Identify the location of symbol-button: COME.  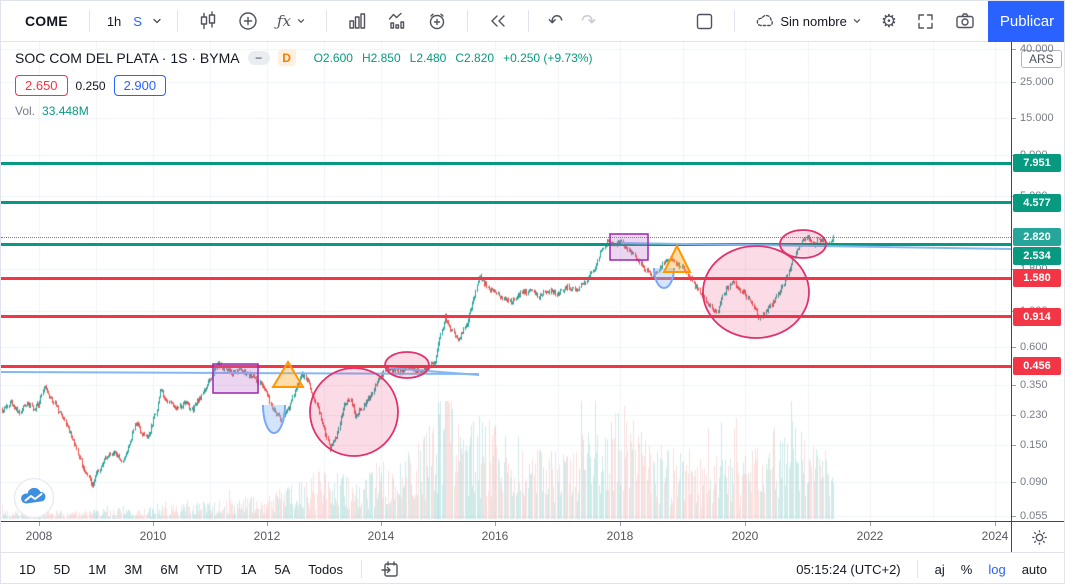
(46, 21).